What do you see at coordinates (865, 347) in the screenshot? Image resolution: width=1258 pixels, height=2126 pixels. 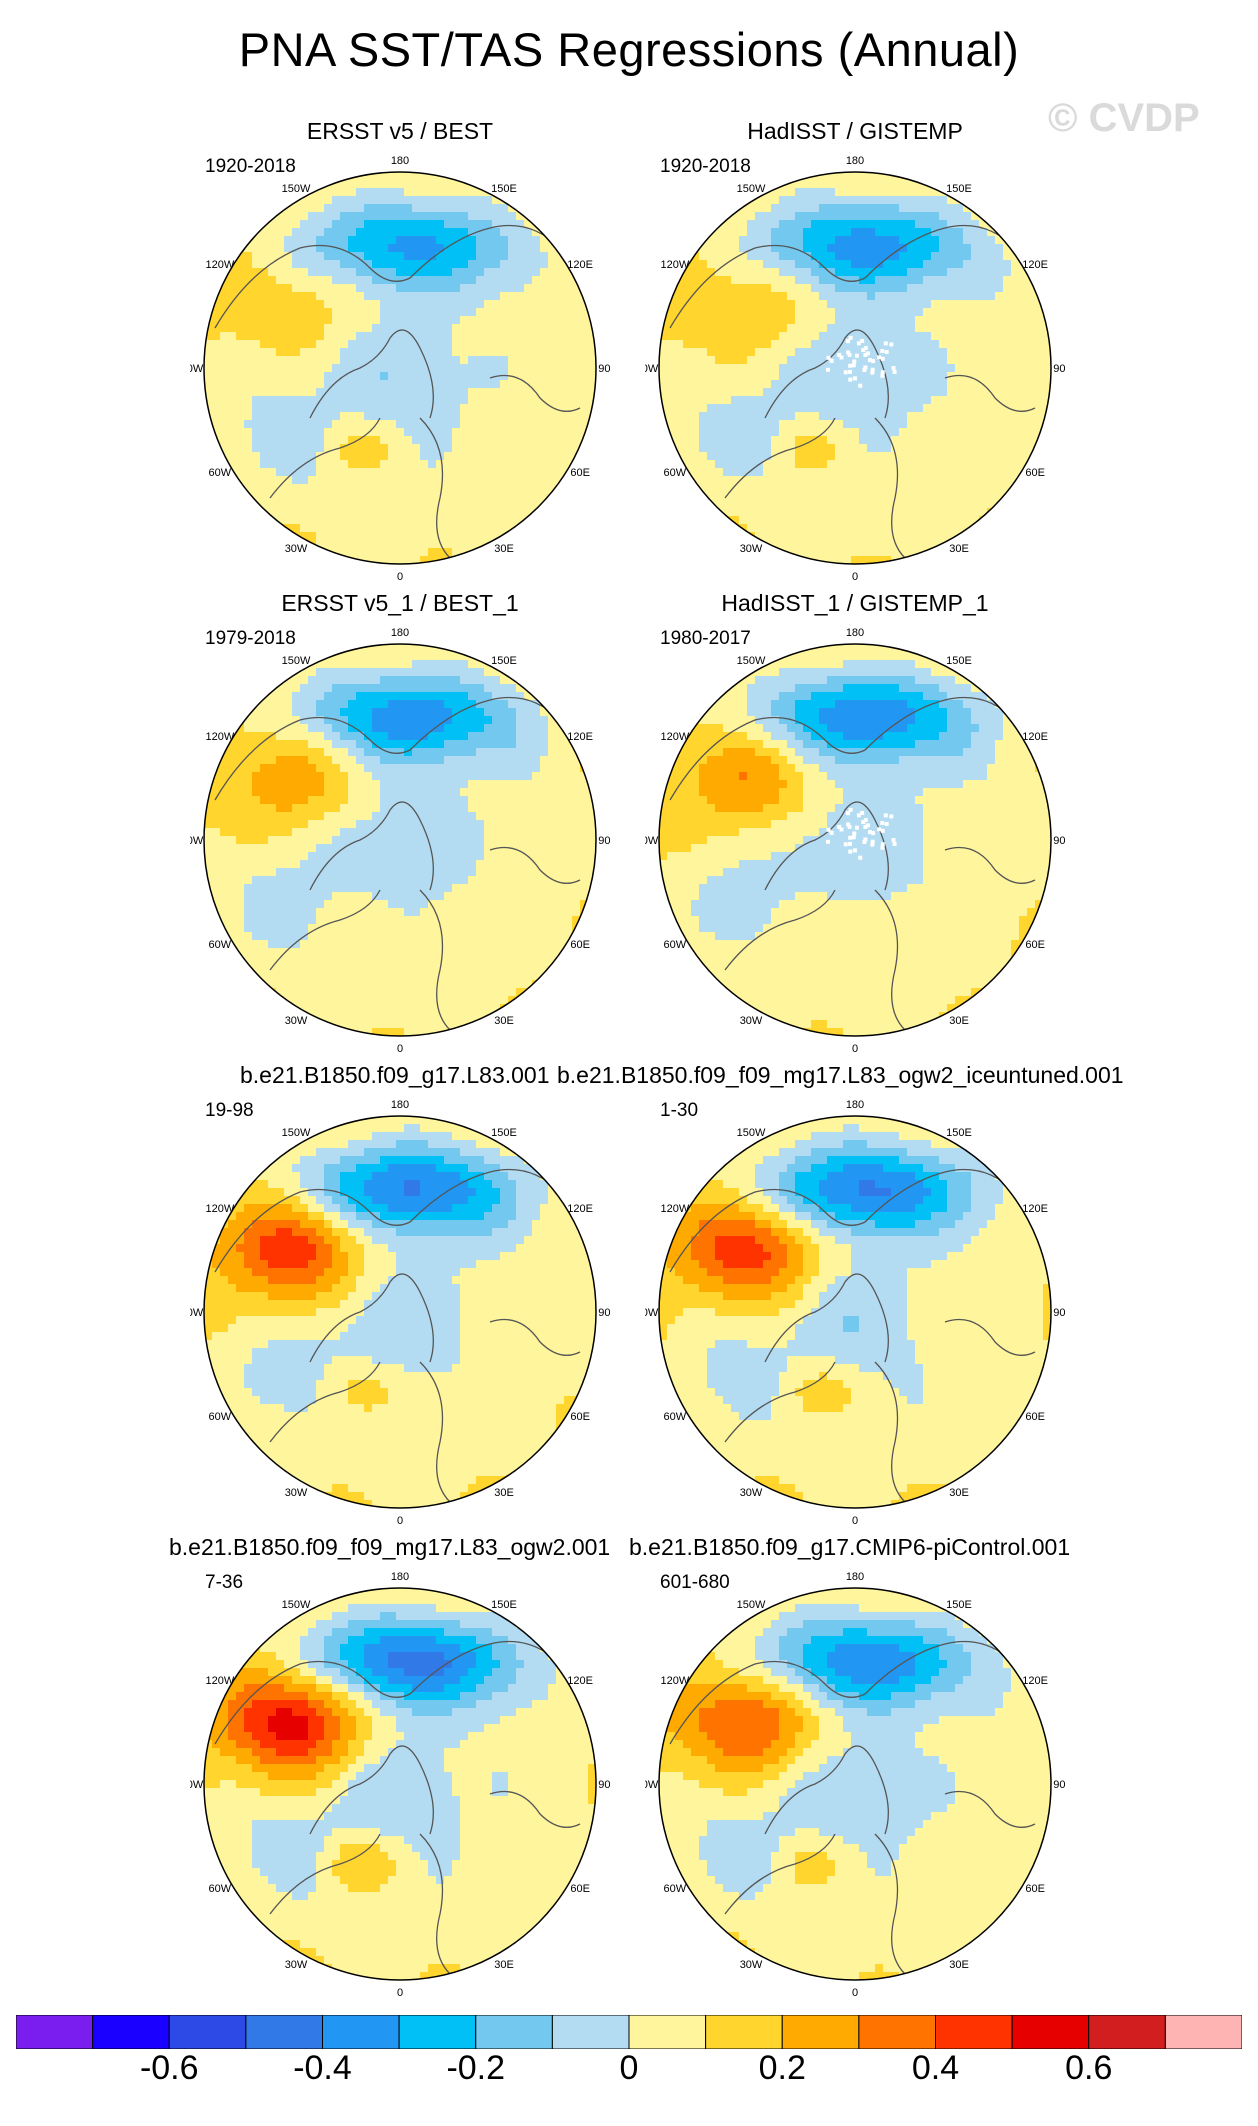 I see `missing-cell` at bounding box center [865, 347].